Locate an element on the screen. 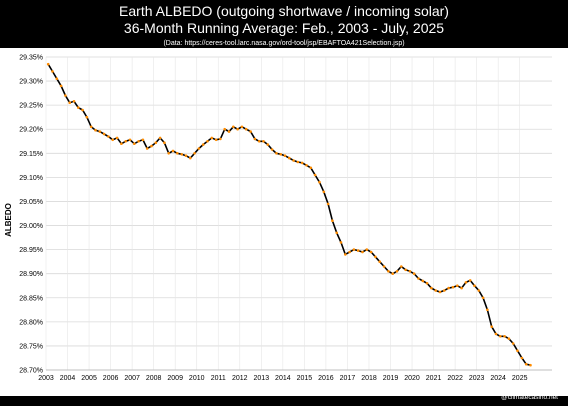 The image size is (568, 406). y-tick-label: 28.95% is located at coordinates (31, 250).